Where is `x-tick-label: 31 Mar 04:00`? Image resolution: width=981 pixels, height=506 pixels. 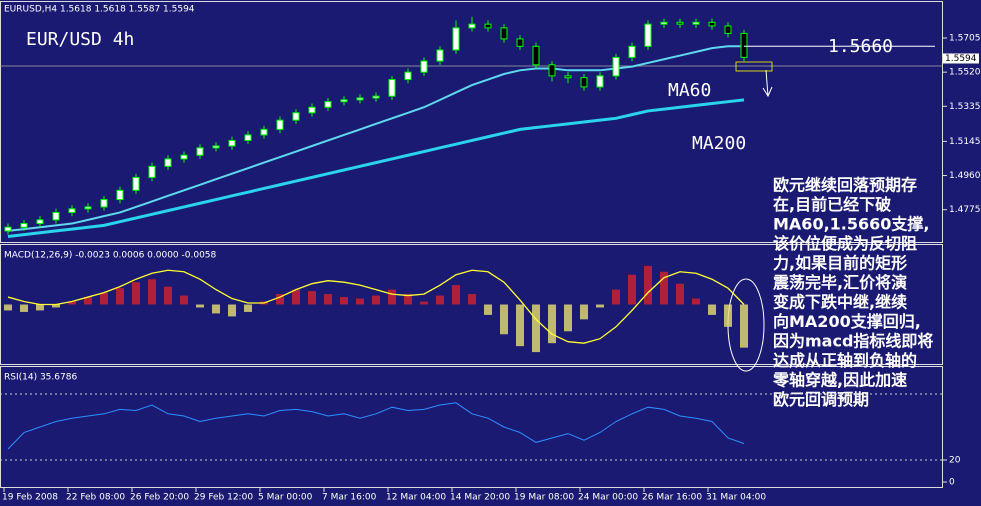 x-tick-label: 31 Mar 04:00 is located at coordinates (736, 498).